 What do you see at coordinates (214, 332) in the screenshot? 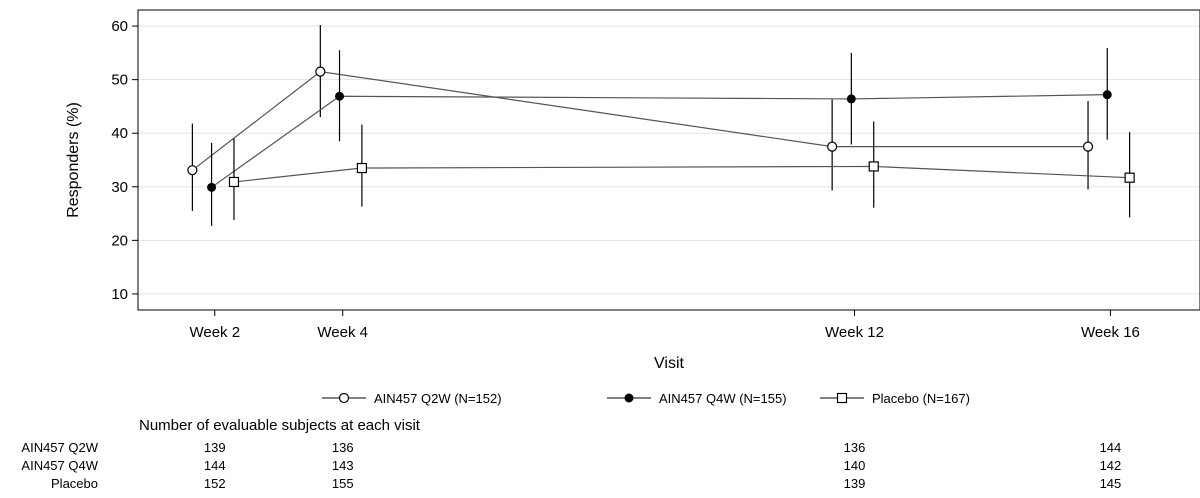
I see `x-tick-label: Week 2` at bounding box center [214, 332].